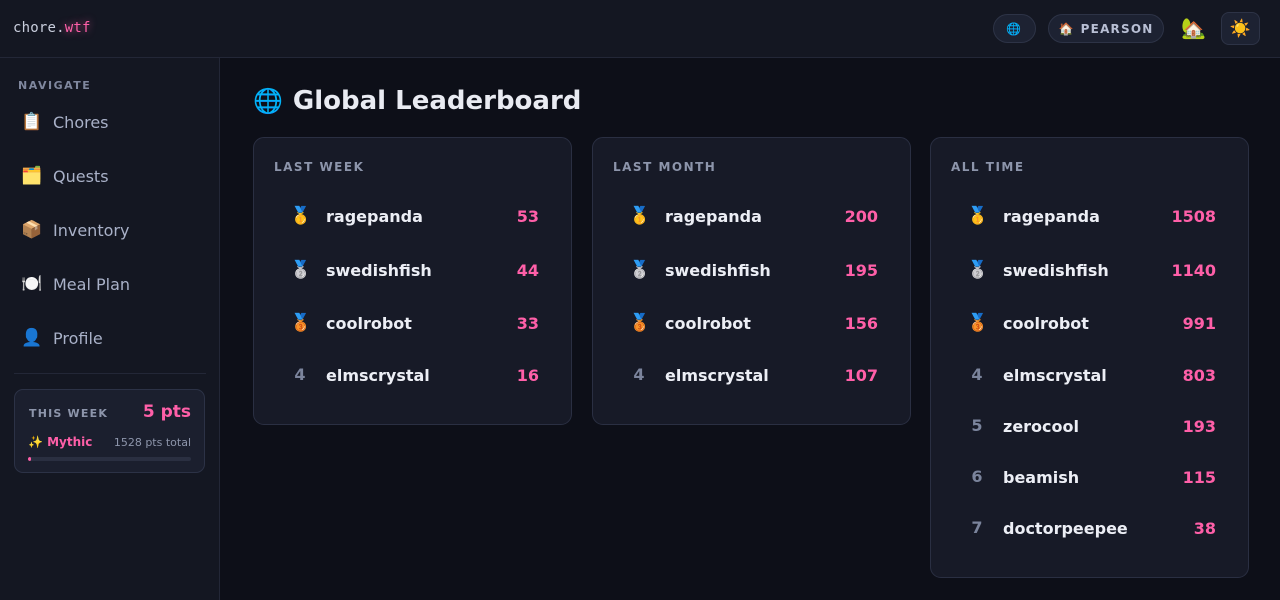  I want to click on player-score: 53, so click(527, 216).